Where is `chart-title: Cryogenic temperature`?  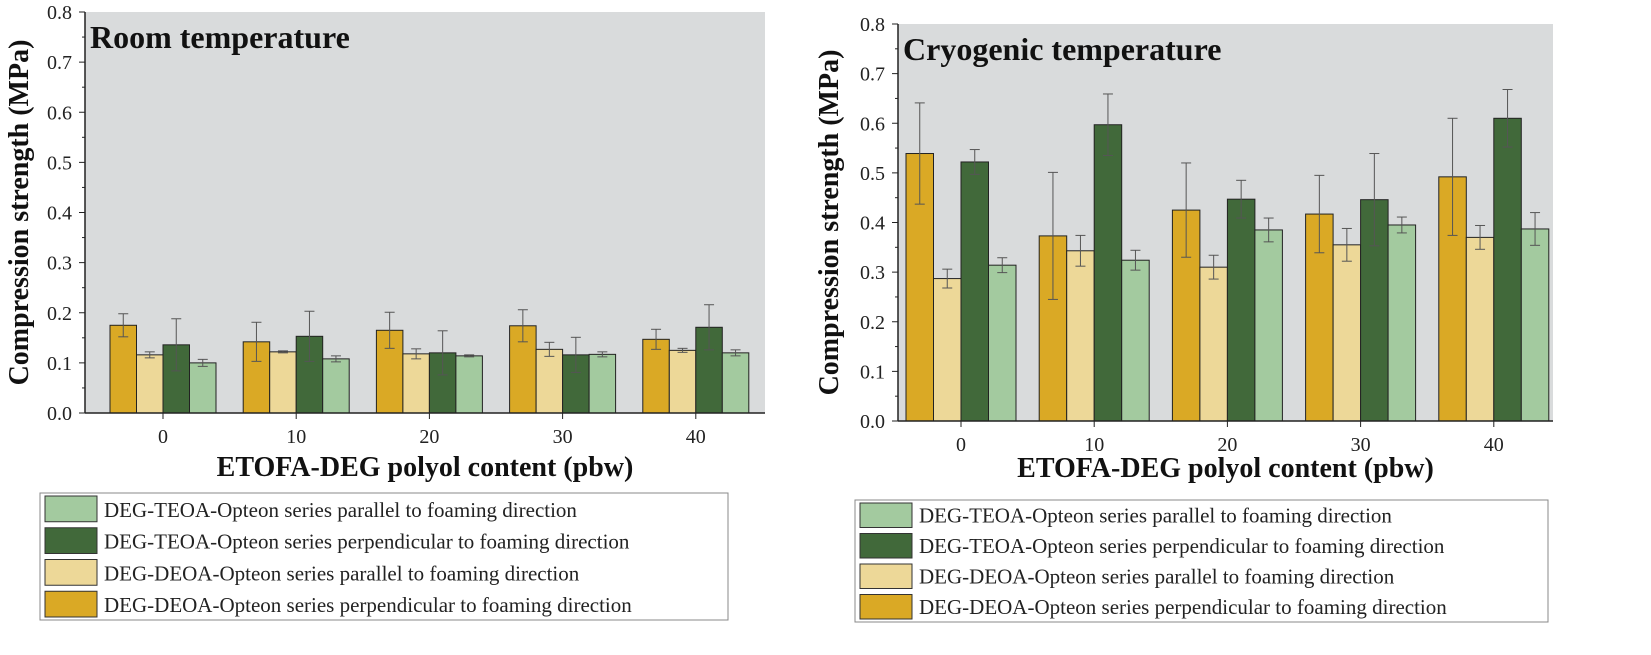 chart-title: Cryogenic temperature is located at coordinates (1062, 49).